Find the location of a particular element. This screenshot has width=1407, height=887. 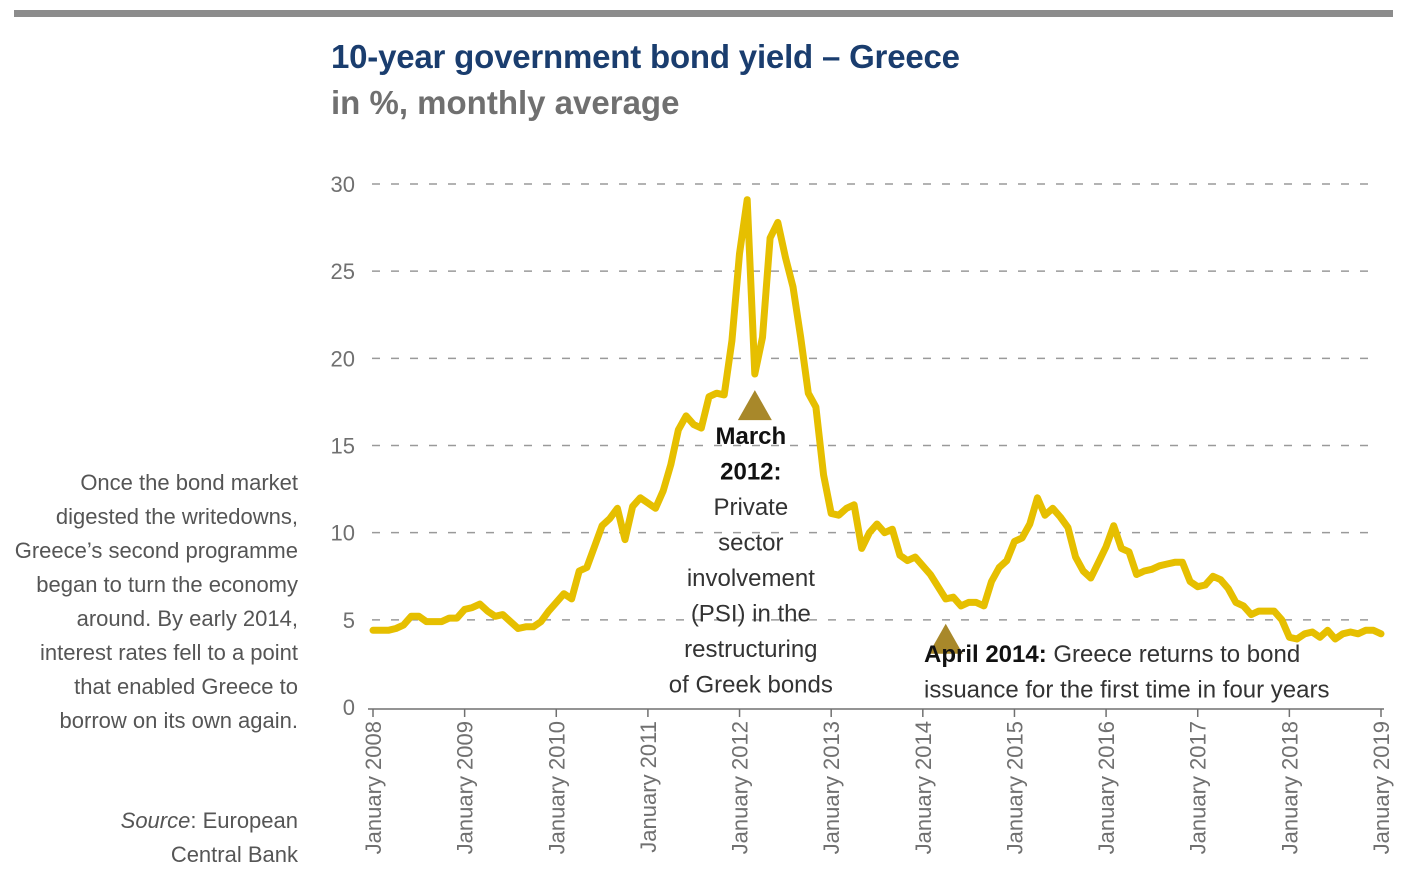

x-tick-label-2017: January 2017 is located at coordinates (1198, 787).